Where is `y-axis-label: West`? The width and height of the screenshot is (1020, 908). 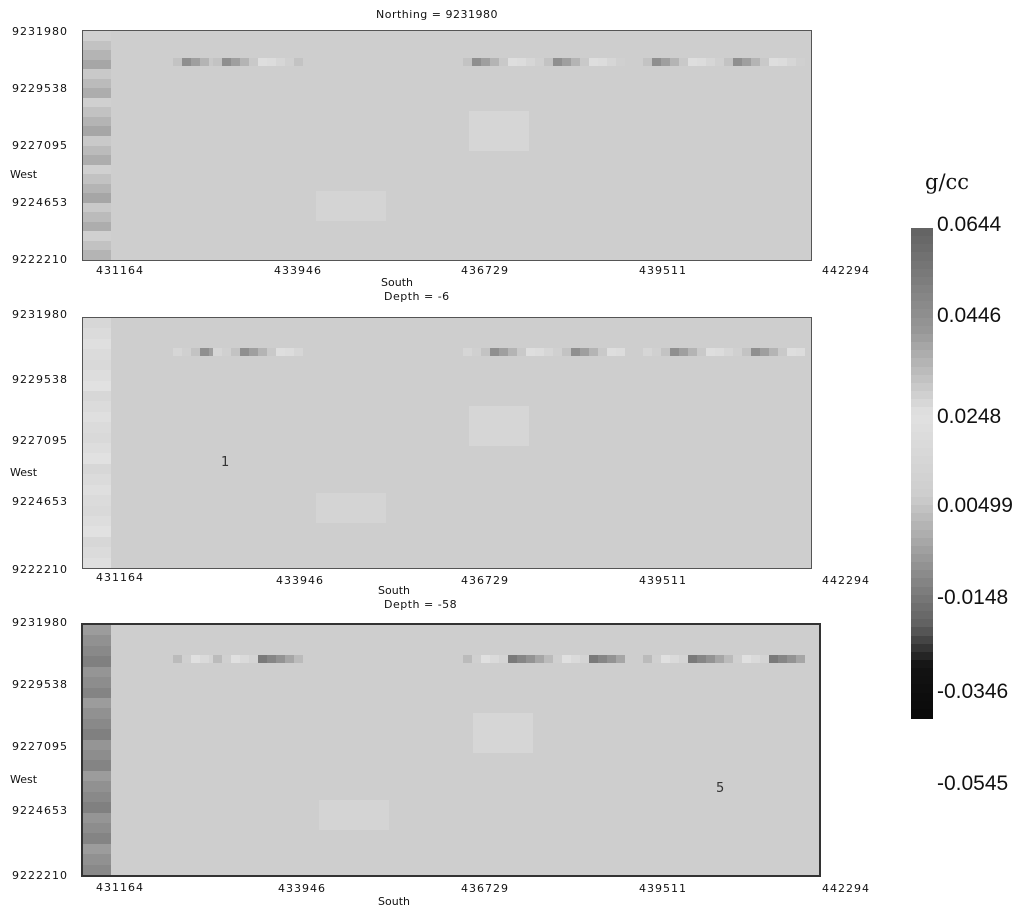 y-axis-label: West is located at coordinates (24, 174).